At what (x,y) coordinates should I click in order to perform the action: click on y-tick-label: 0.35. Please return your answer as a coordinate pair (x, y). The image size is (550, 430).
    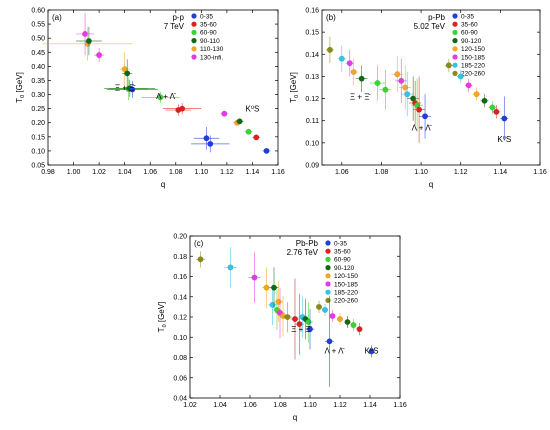
    Looking at the image, I should click on (38, 81).